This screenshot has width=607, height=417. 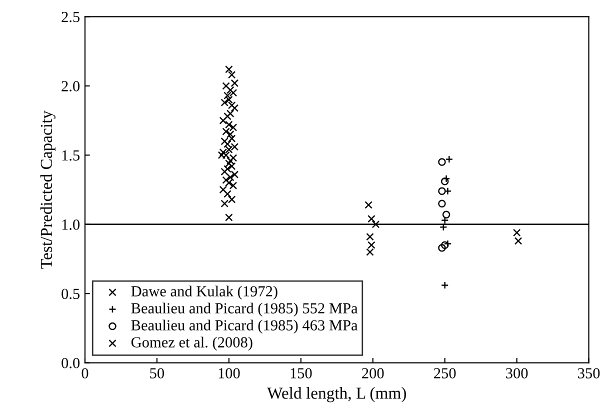 I want to click on x-tick-label: 300, so click(x=517, y=373).